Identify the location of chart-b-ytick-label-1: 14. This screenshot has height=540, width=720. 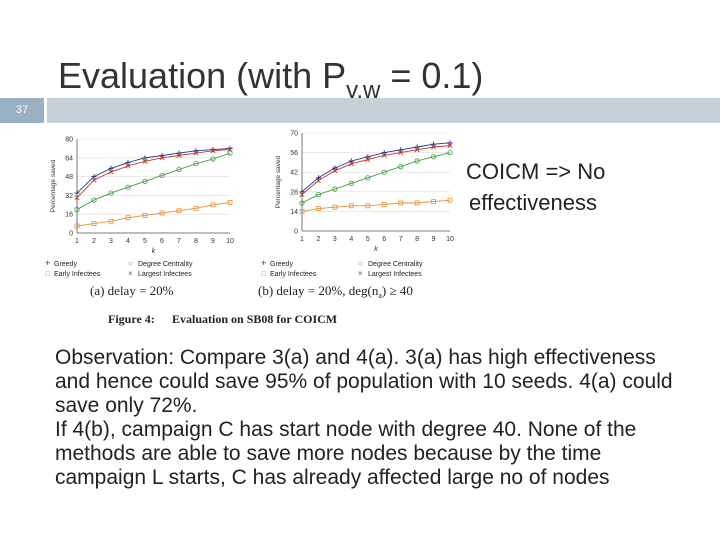
(294, 212).